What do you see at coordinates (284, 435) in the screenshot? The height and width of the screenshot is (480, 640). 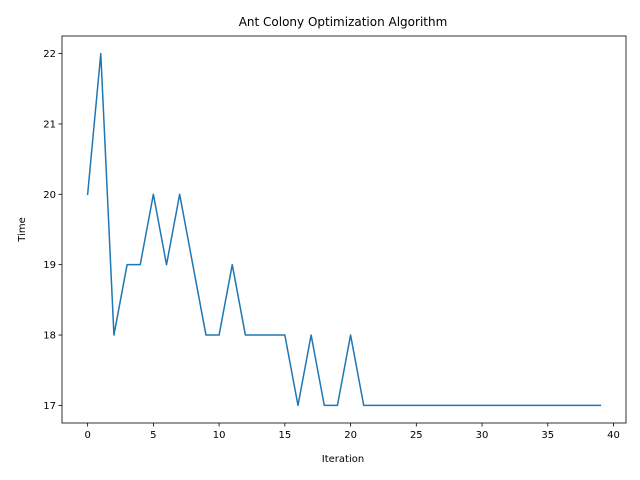 I see `x-tick-label: 15` at bounding box center [284, 435].